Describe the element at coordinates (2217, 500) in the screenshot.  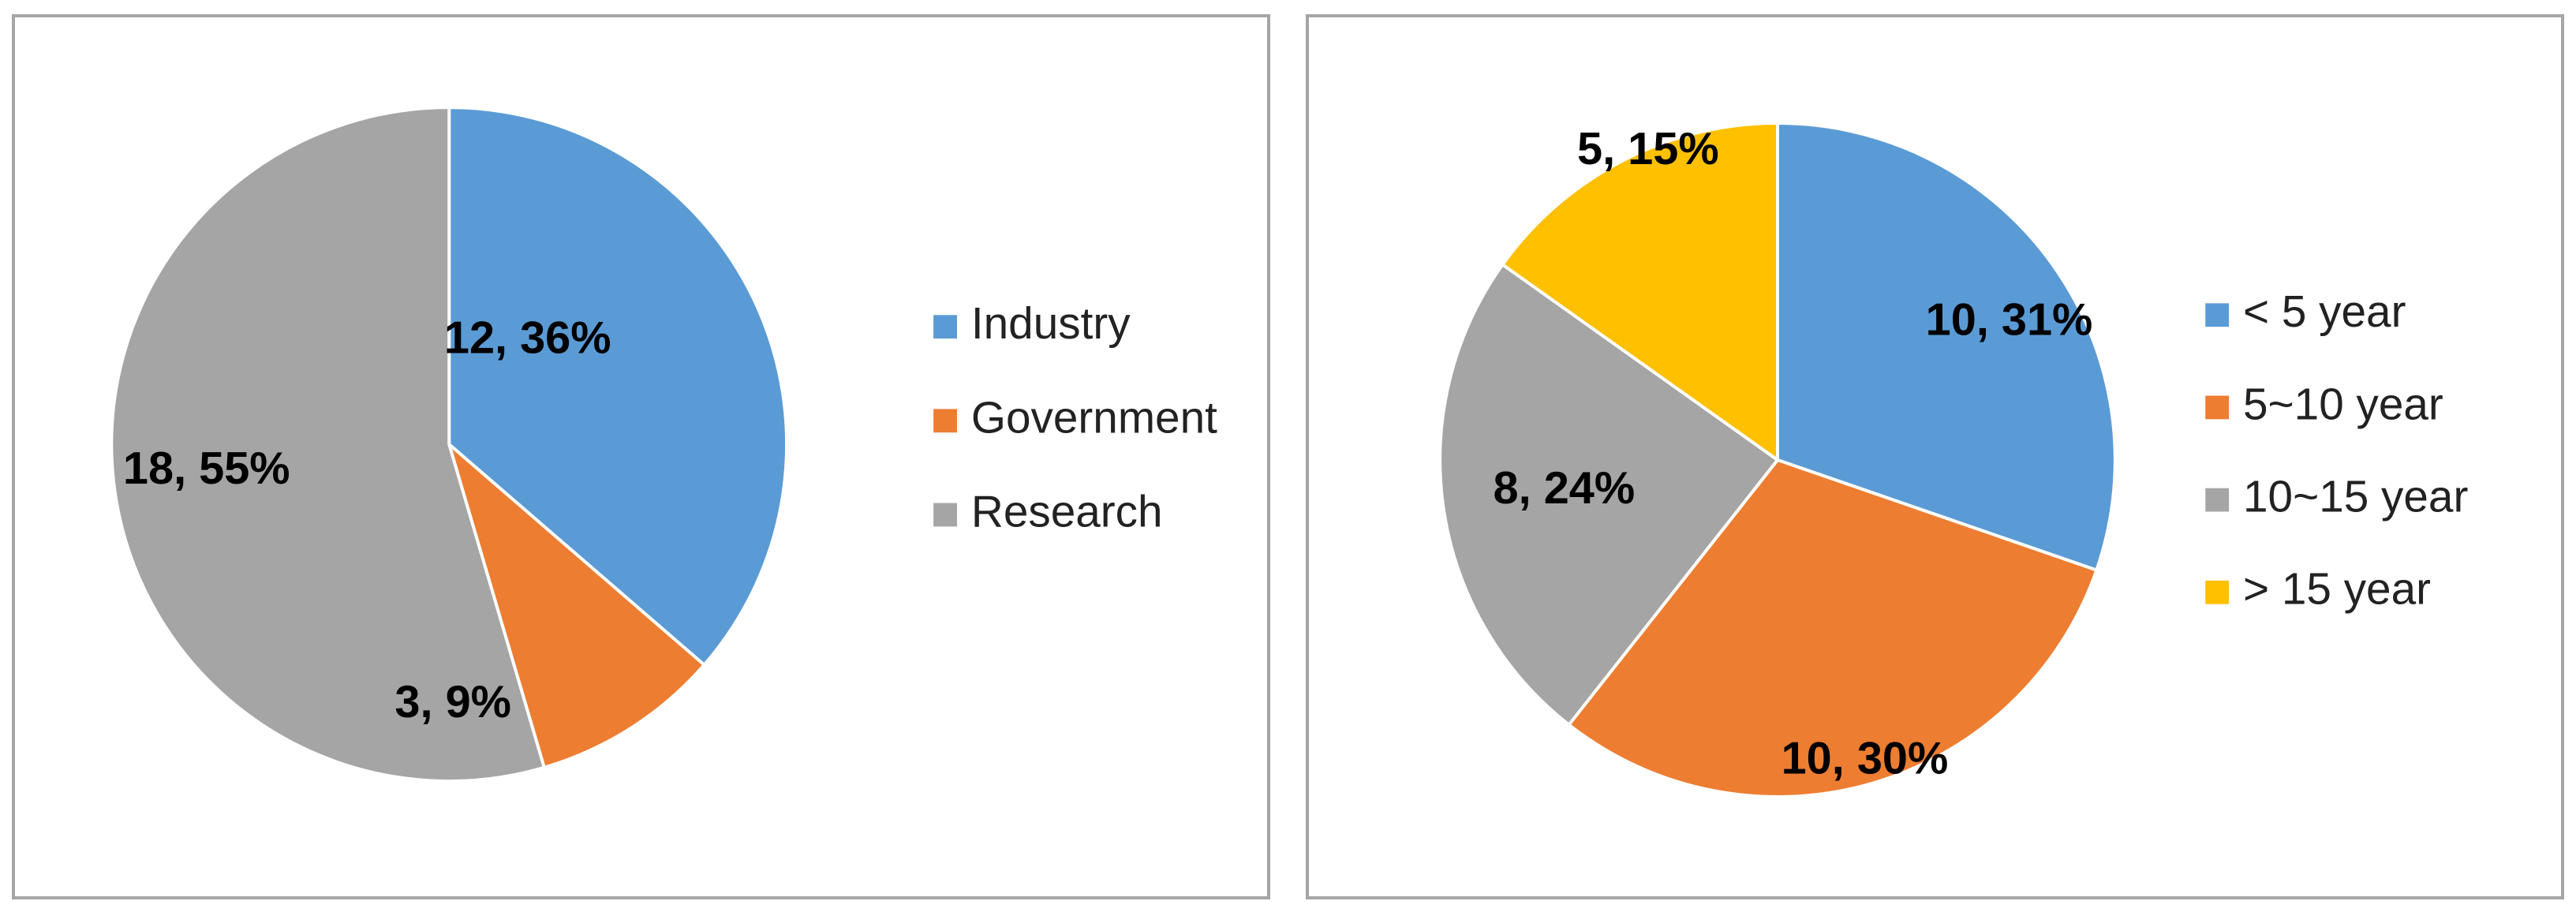
I see `legend-swatch-10-15-year` at that location.